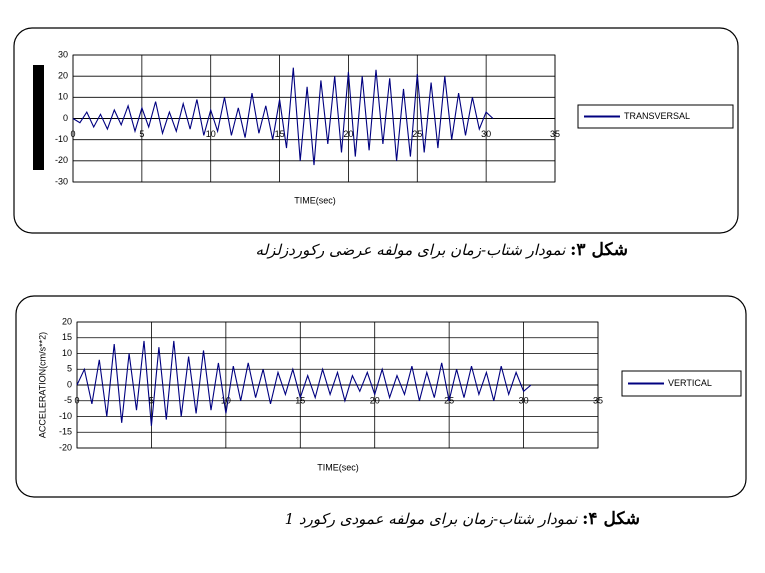 The width and height of the screenshot is (765, 573). What do you see at coordinates (67, 337) in the screenshot?
I see `y-tick-label: 15` at bounding box center [67, 337].